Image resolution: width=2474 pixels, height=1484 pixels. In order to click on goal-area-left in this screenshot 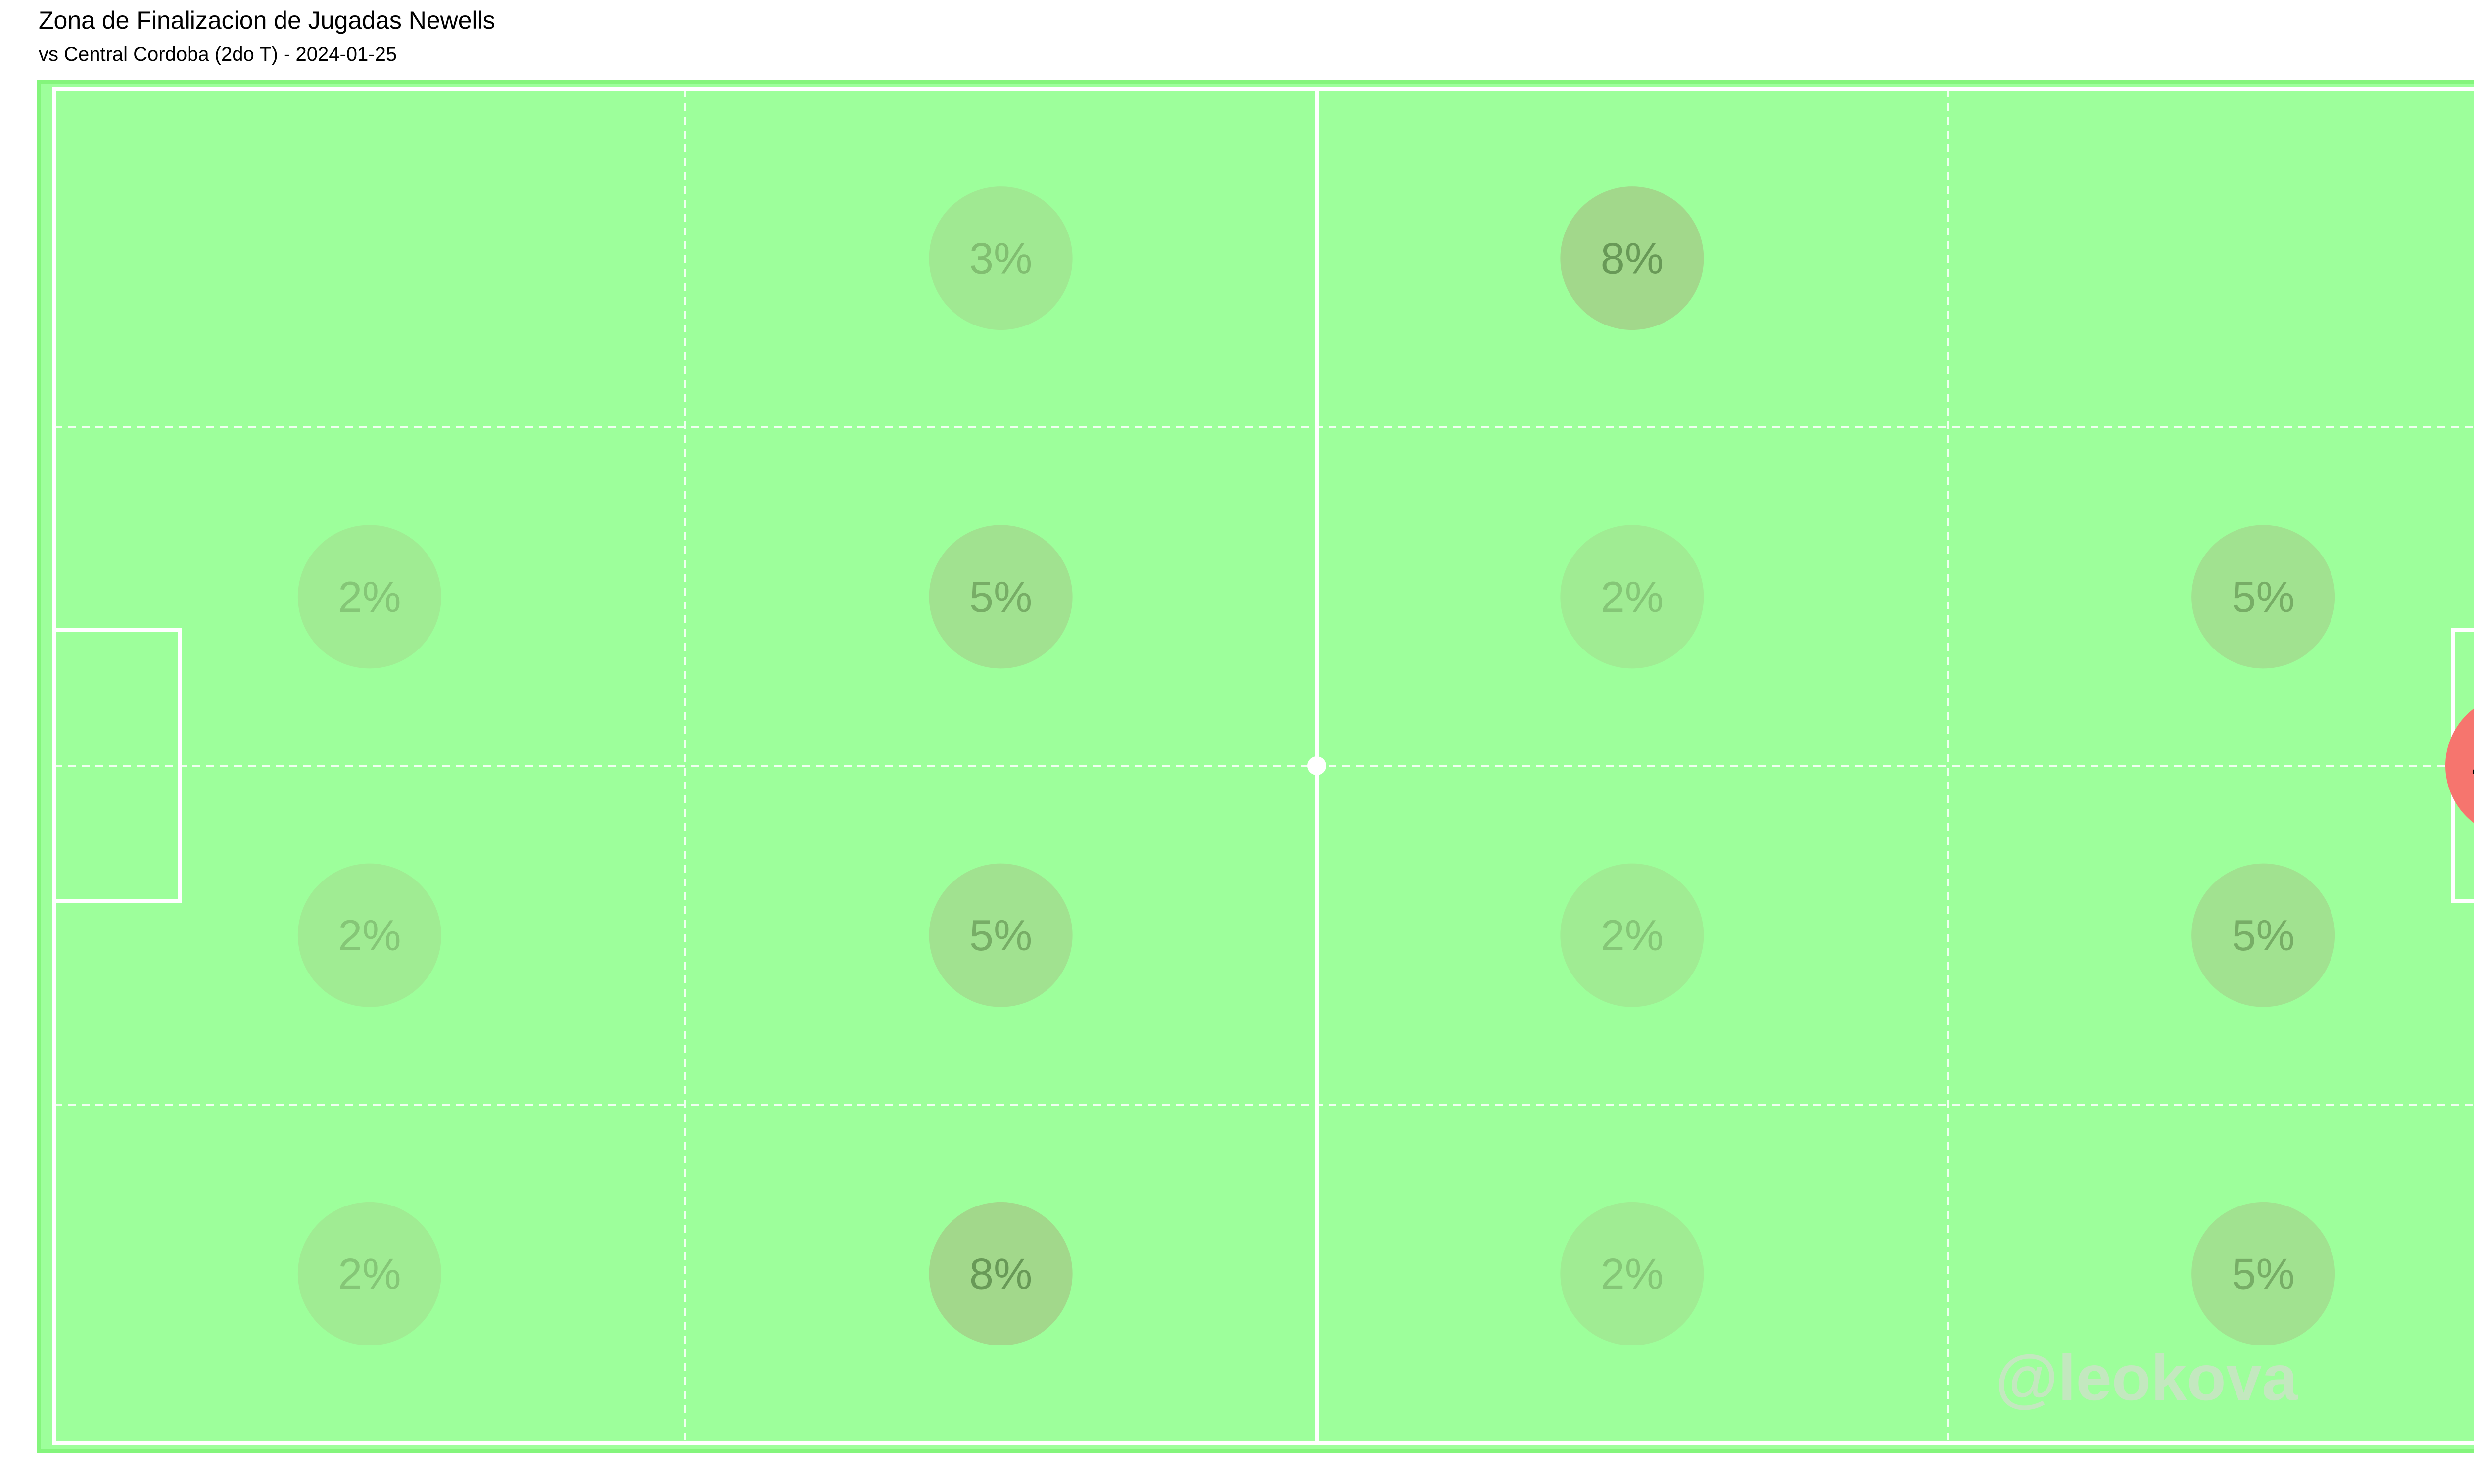, I will do `click(117, 765)`.